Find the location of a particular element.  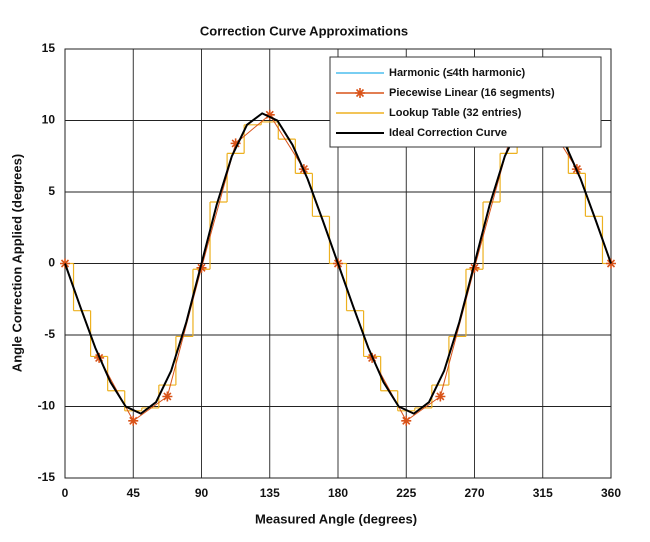

x-tick-label: 90 is located at coordinates (202, 493).